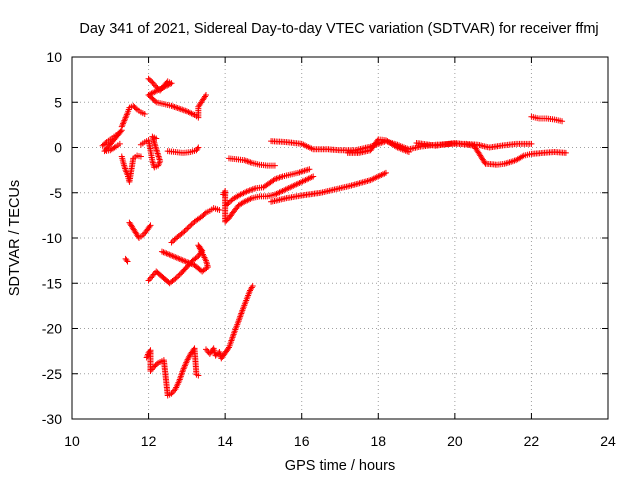 Image resolution: width=640 pixels, height=480 pixels. What do you see at coordinates (52, 329) in the screenshot?
I see `y-tick-label: -20` at bounding box center [52, 329].